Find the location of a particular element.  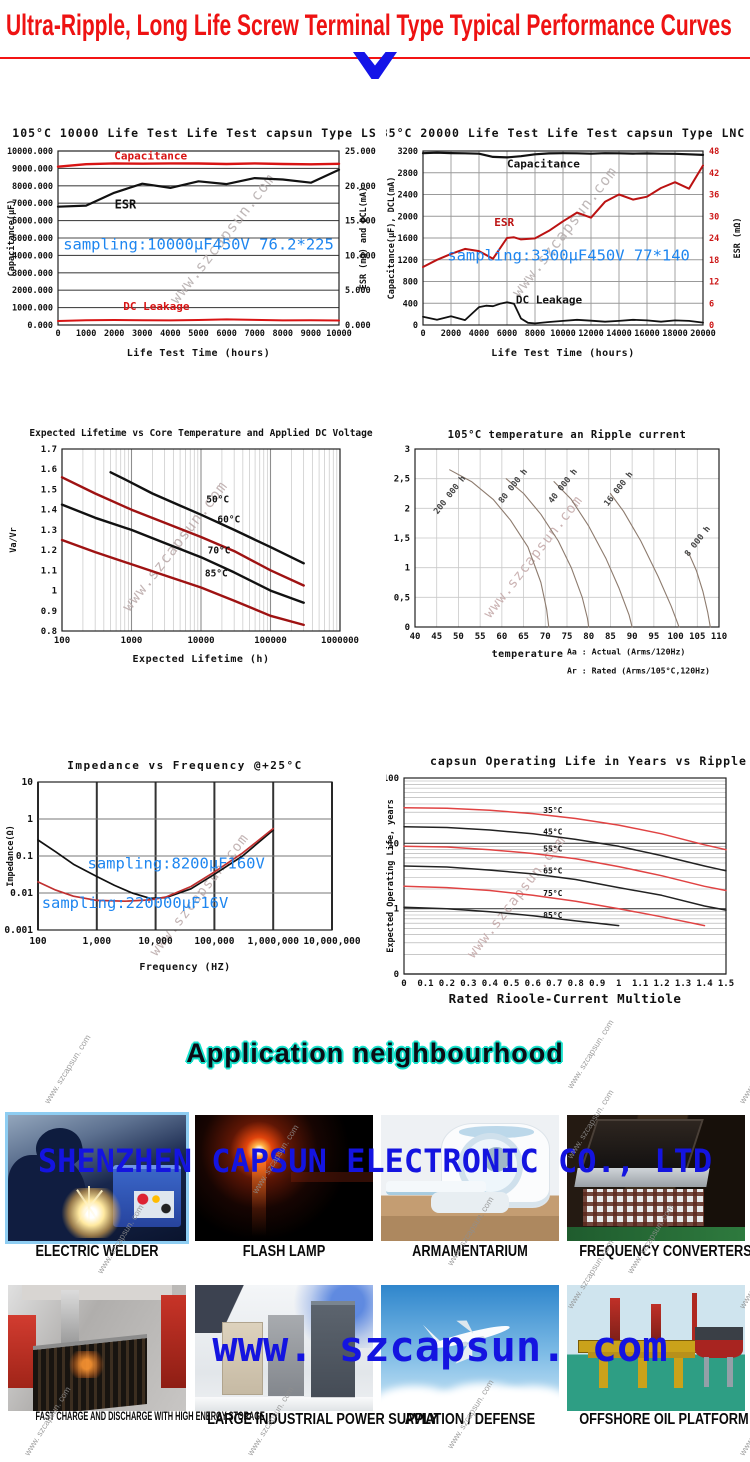

svg-text: 9000.000 is located at coordinates (32, 169).